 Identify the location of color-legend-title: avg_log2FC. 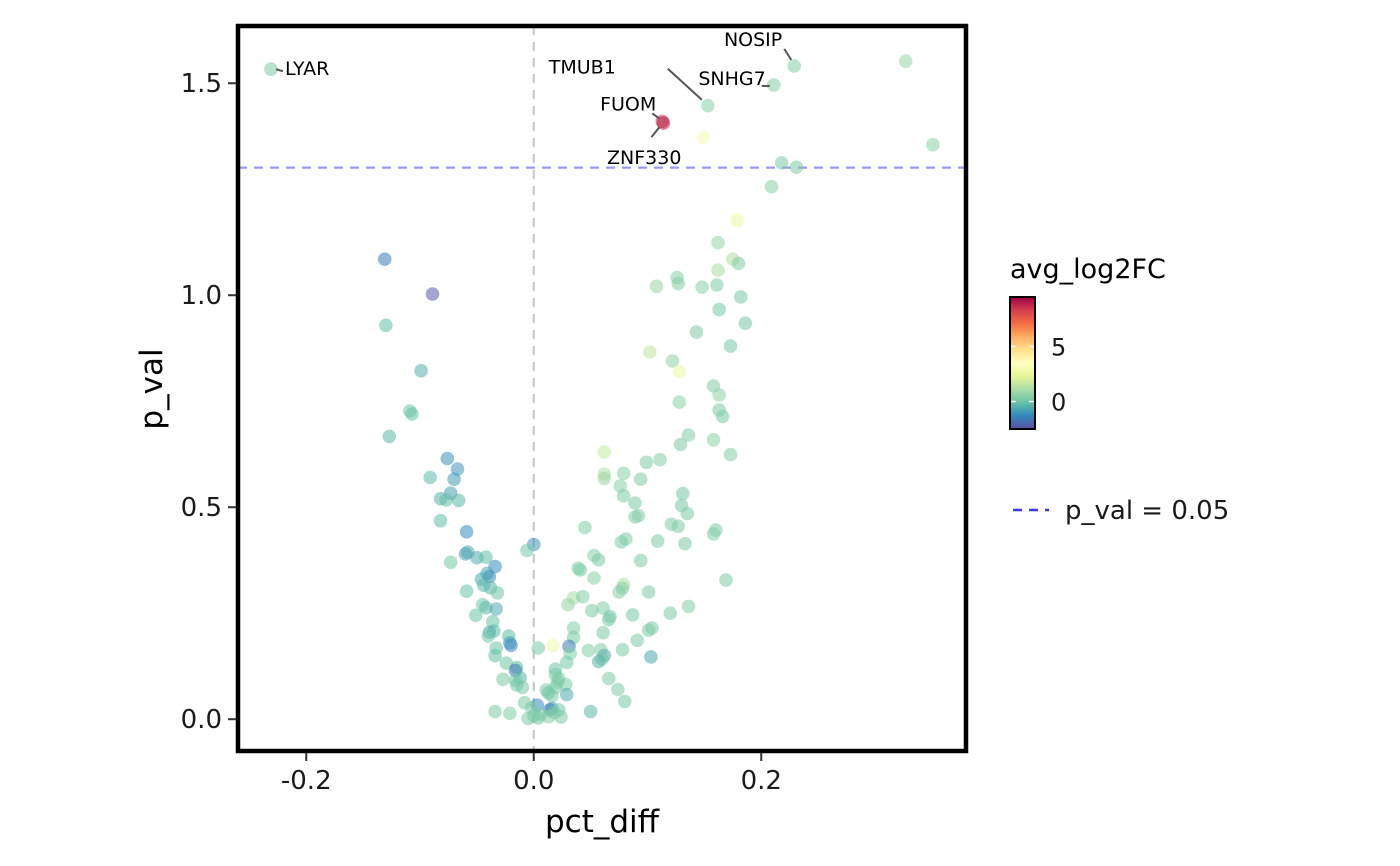
(1088, 269).